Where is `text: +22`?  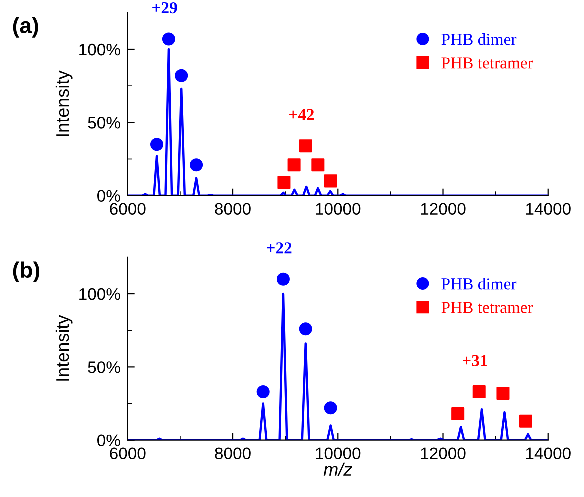 text: +22 is located at coordinates (279, 248).